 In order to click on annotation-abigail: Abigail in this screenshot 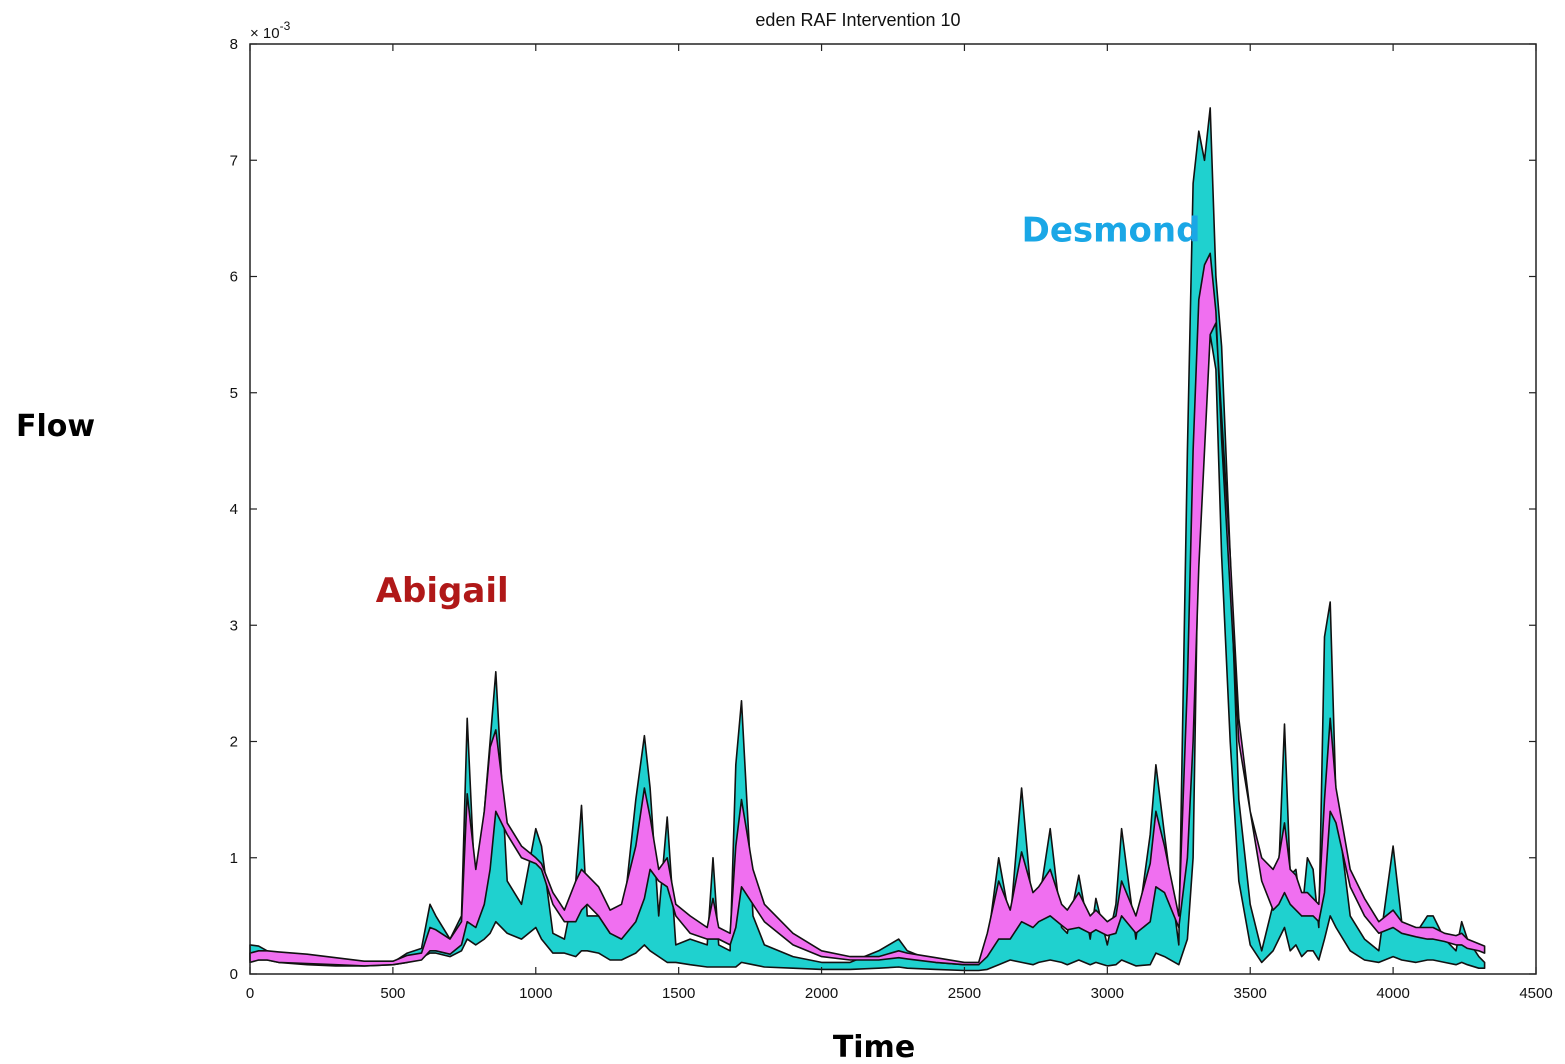, I will do `click(442, 591)`.